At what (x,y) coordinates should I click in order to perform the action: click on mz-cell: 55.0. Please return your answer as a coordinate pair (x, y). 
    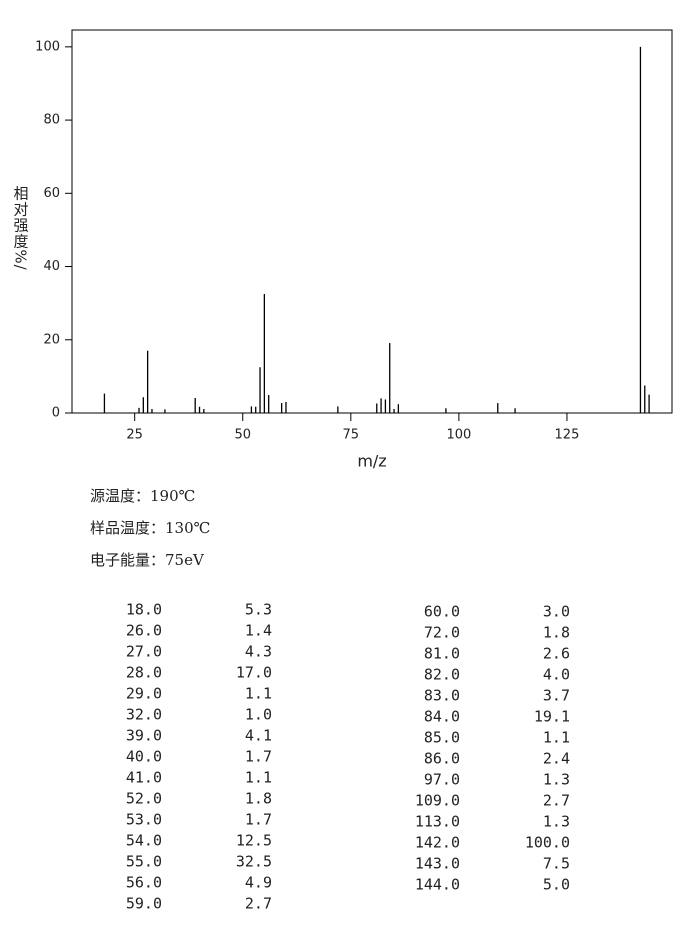
    Looking at the image, I should click on (144, 862).